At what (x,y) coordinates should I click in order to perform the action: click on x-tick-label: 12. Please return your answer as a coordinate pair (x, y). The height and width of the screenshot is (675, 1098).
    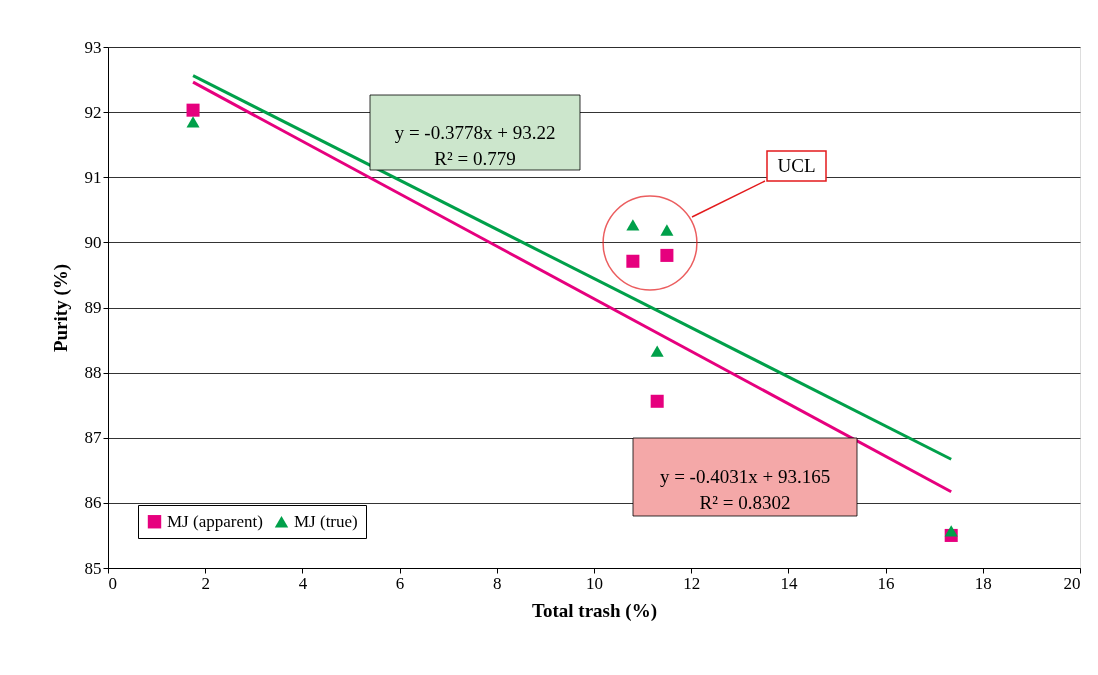
    Looking at the image, I should click on (692, 583).